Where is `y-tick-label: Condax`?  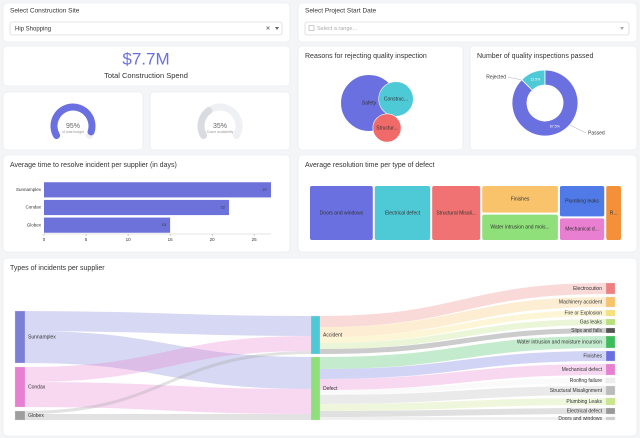
y-tick-label: Condax is located at coordinates (33, 207).